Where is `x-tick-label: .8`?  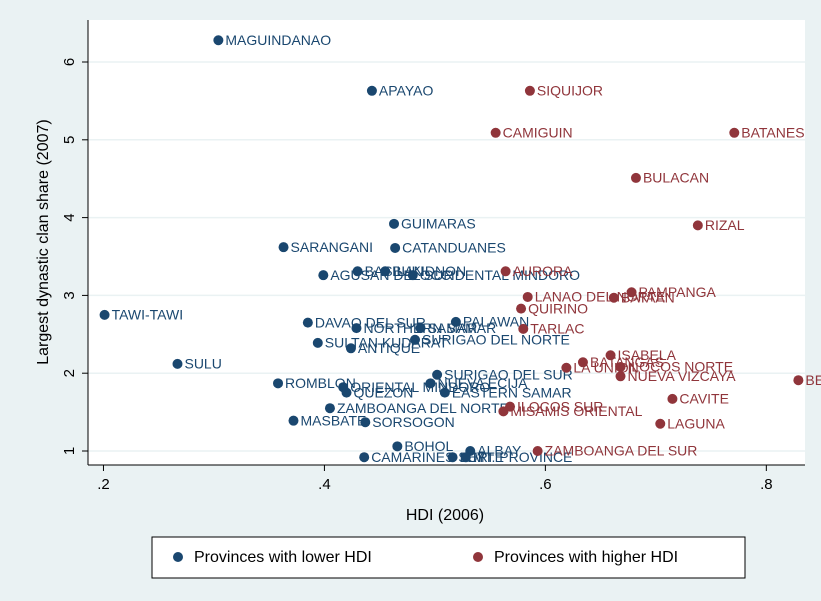 x-tick-label: .8 is located at coordinates (766, 484).